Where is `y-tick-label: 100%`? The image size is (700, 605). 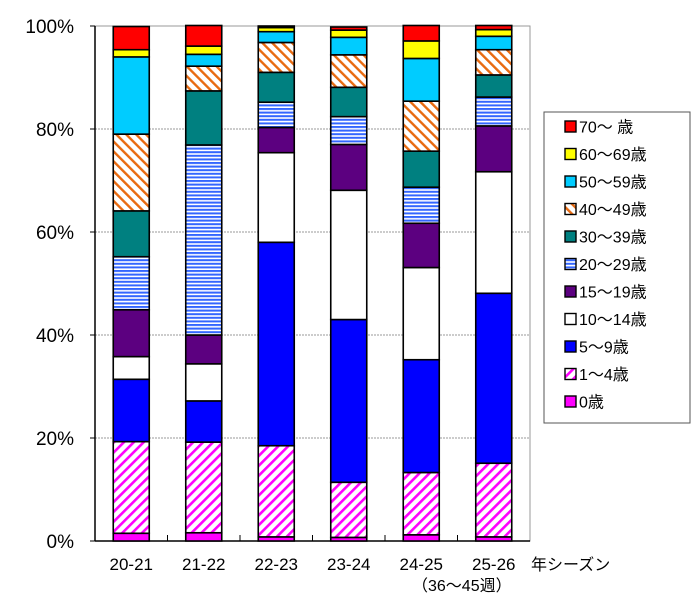 y-tick-label: 100% is located at coordinates (49, 27).